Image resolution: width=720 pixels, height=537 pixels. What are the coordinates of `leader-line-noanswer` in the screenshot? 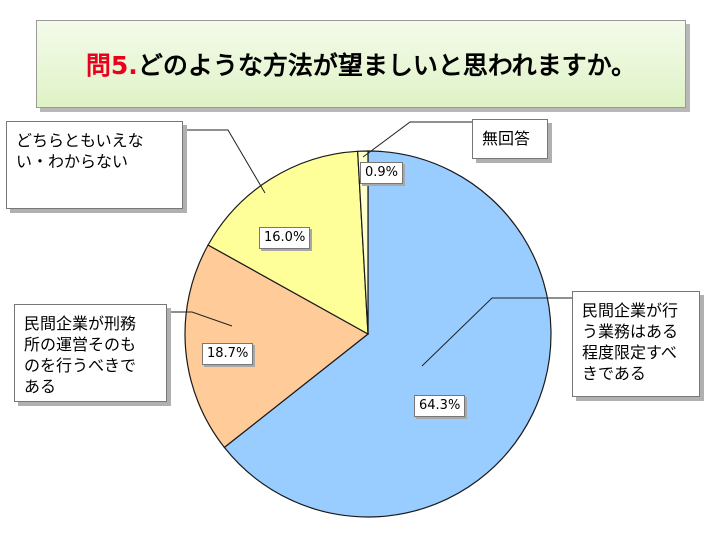 It's located at (417, 139).